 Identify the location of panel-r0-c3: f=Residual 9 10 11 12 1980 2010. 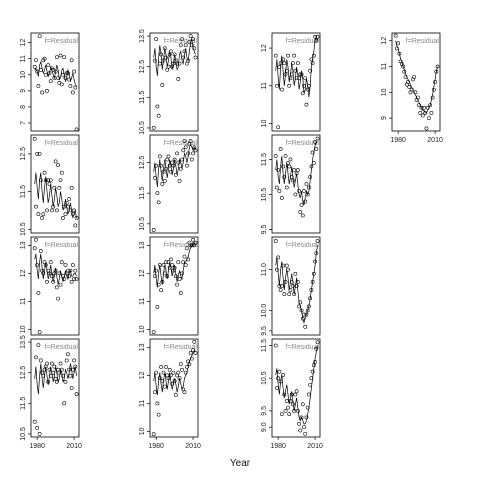
(412, 88).